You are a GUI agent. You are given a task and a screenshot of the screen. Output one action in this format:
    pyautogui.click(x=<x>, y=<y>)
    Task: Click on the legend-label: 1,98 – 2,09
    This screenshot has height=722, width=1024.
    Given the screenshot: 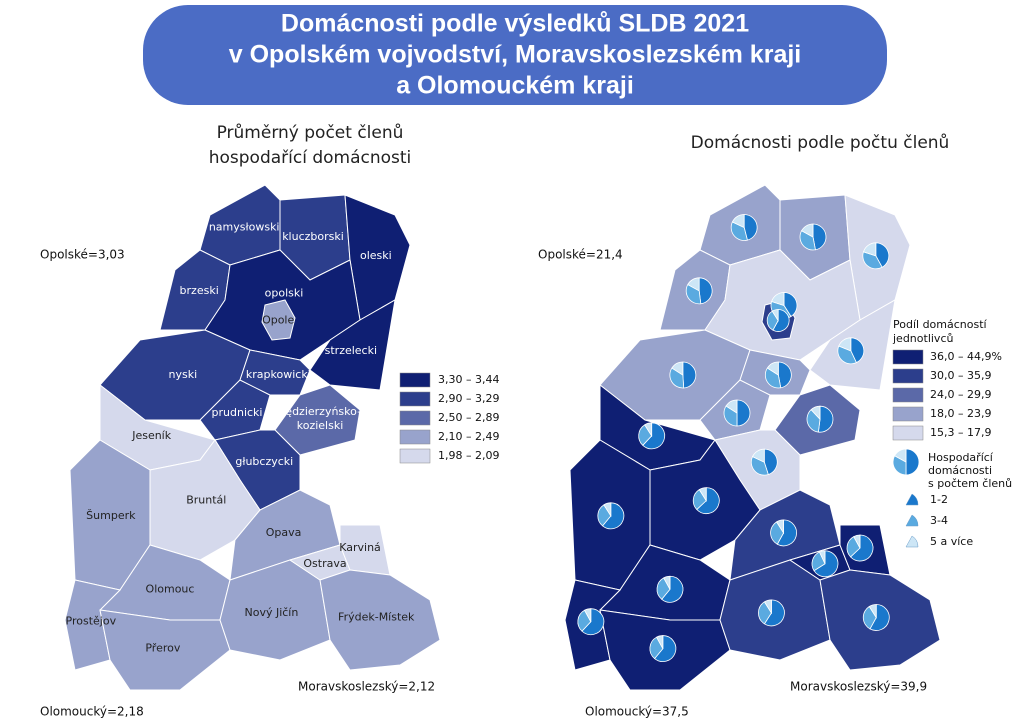 What is the action you would take?
    pyautogui.click(x=468, y=455)
    